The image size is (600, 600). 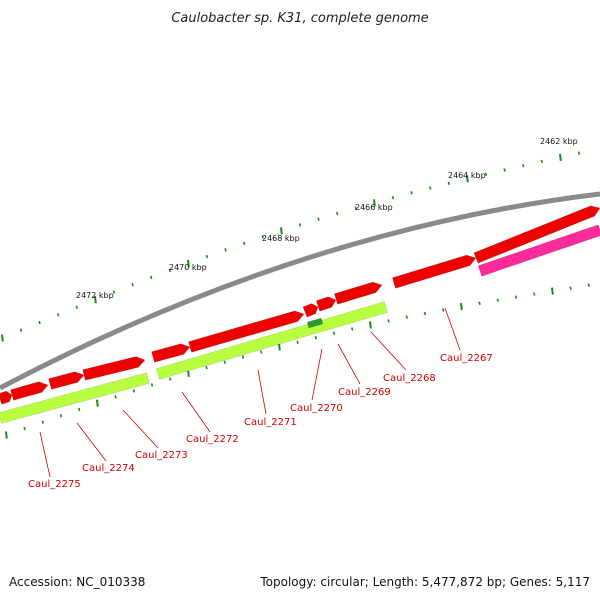 I want to click on kbp-label-2466: 2466 kbp, so click(x=374, y=207).